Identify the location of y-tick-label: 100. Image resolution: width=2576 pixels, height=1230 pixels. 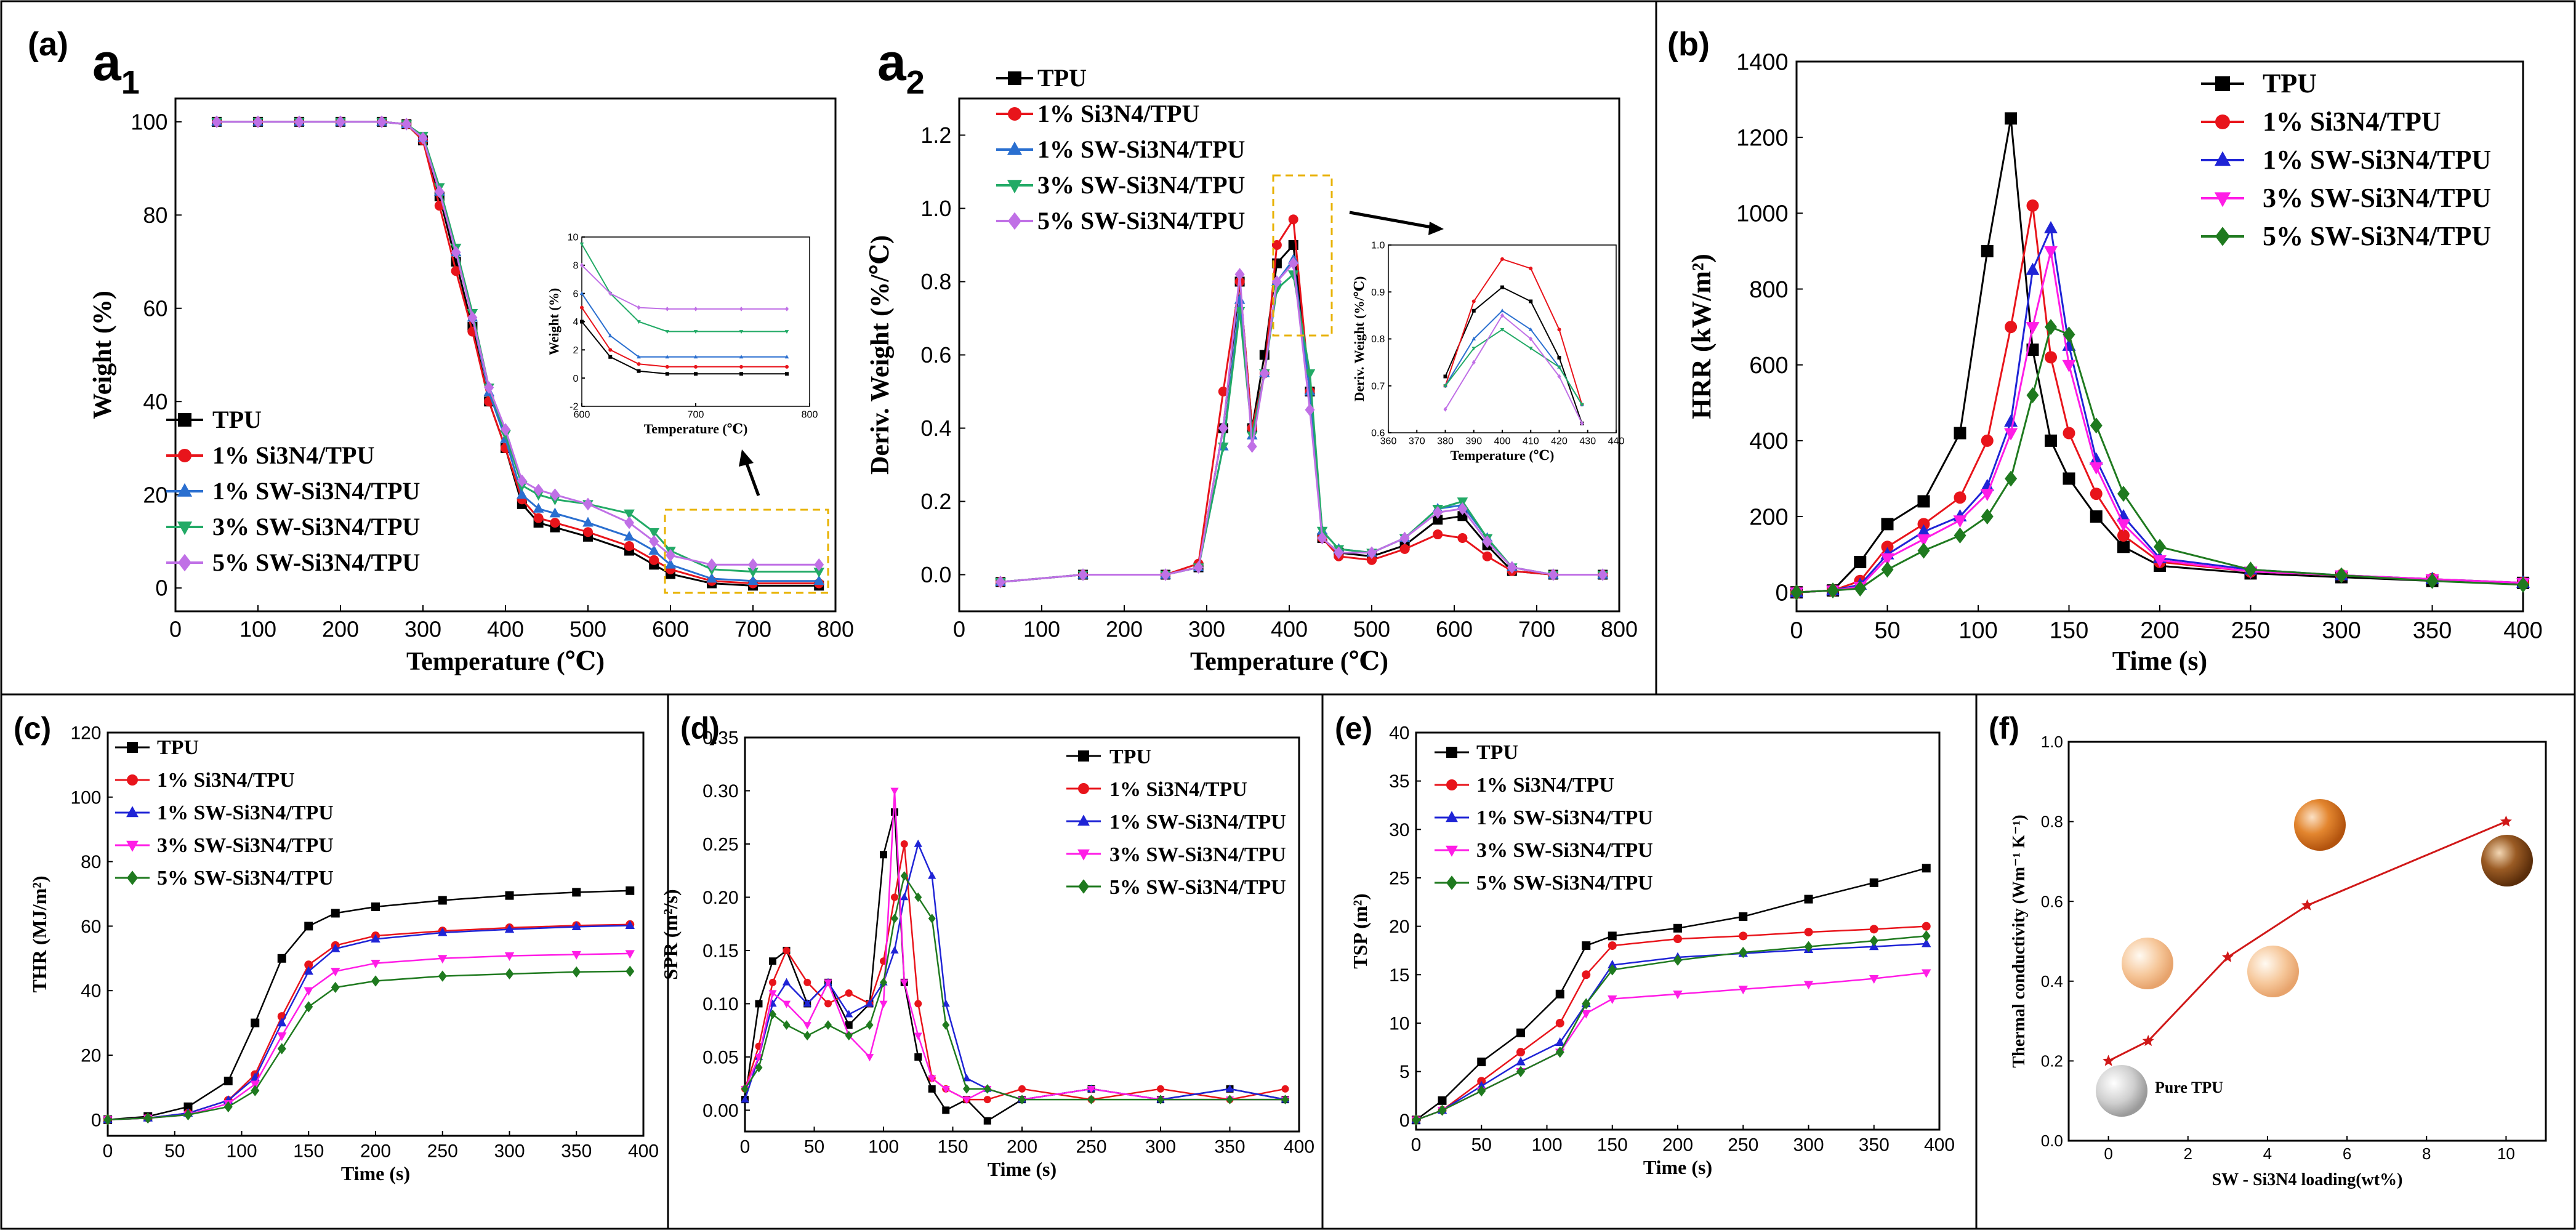
(85, 797).